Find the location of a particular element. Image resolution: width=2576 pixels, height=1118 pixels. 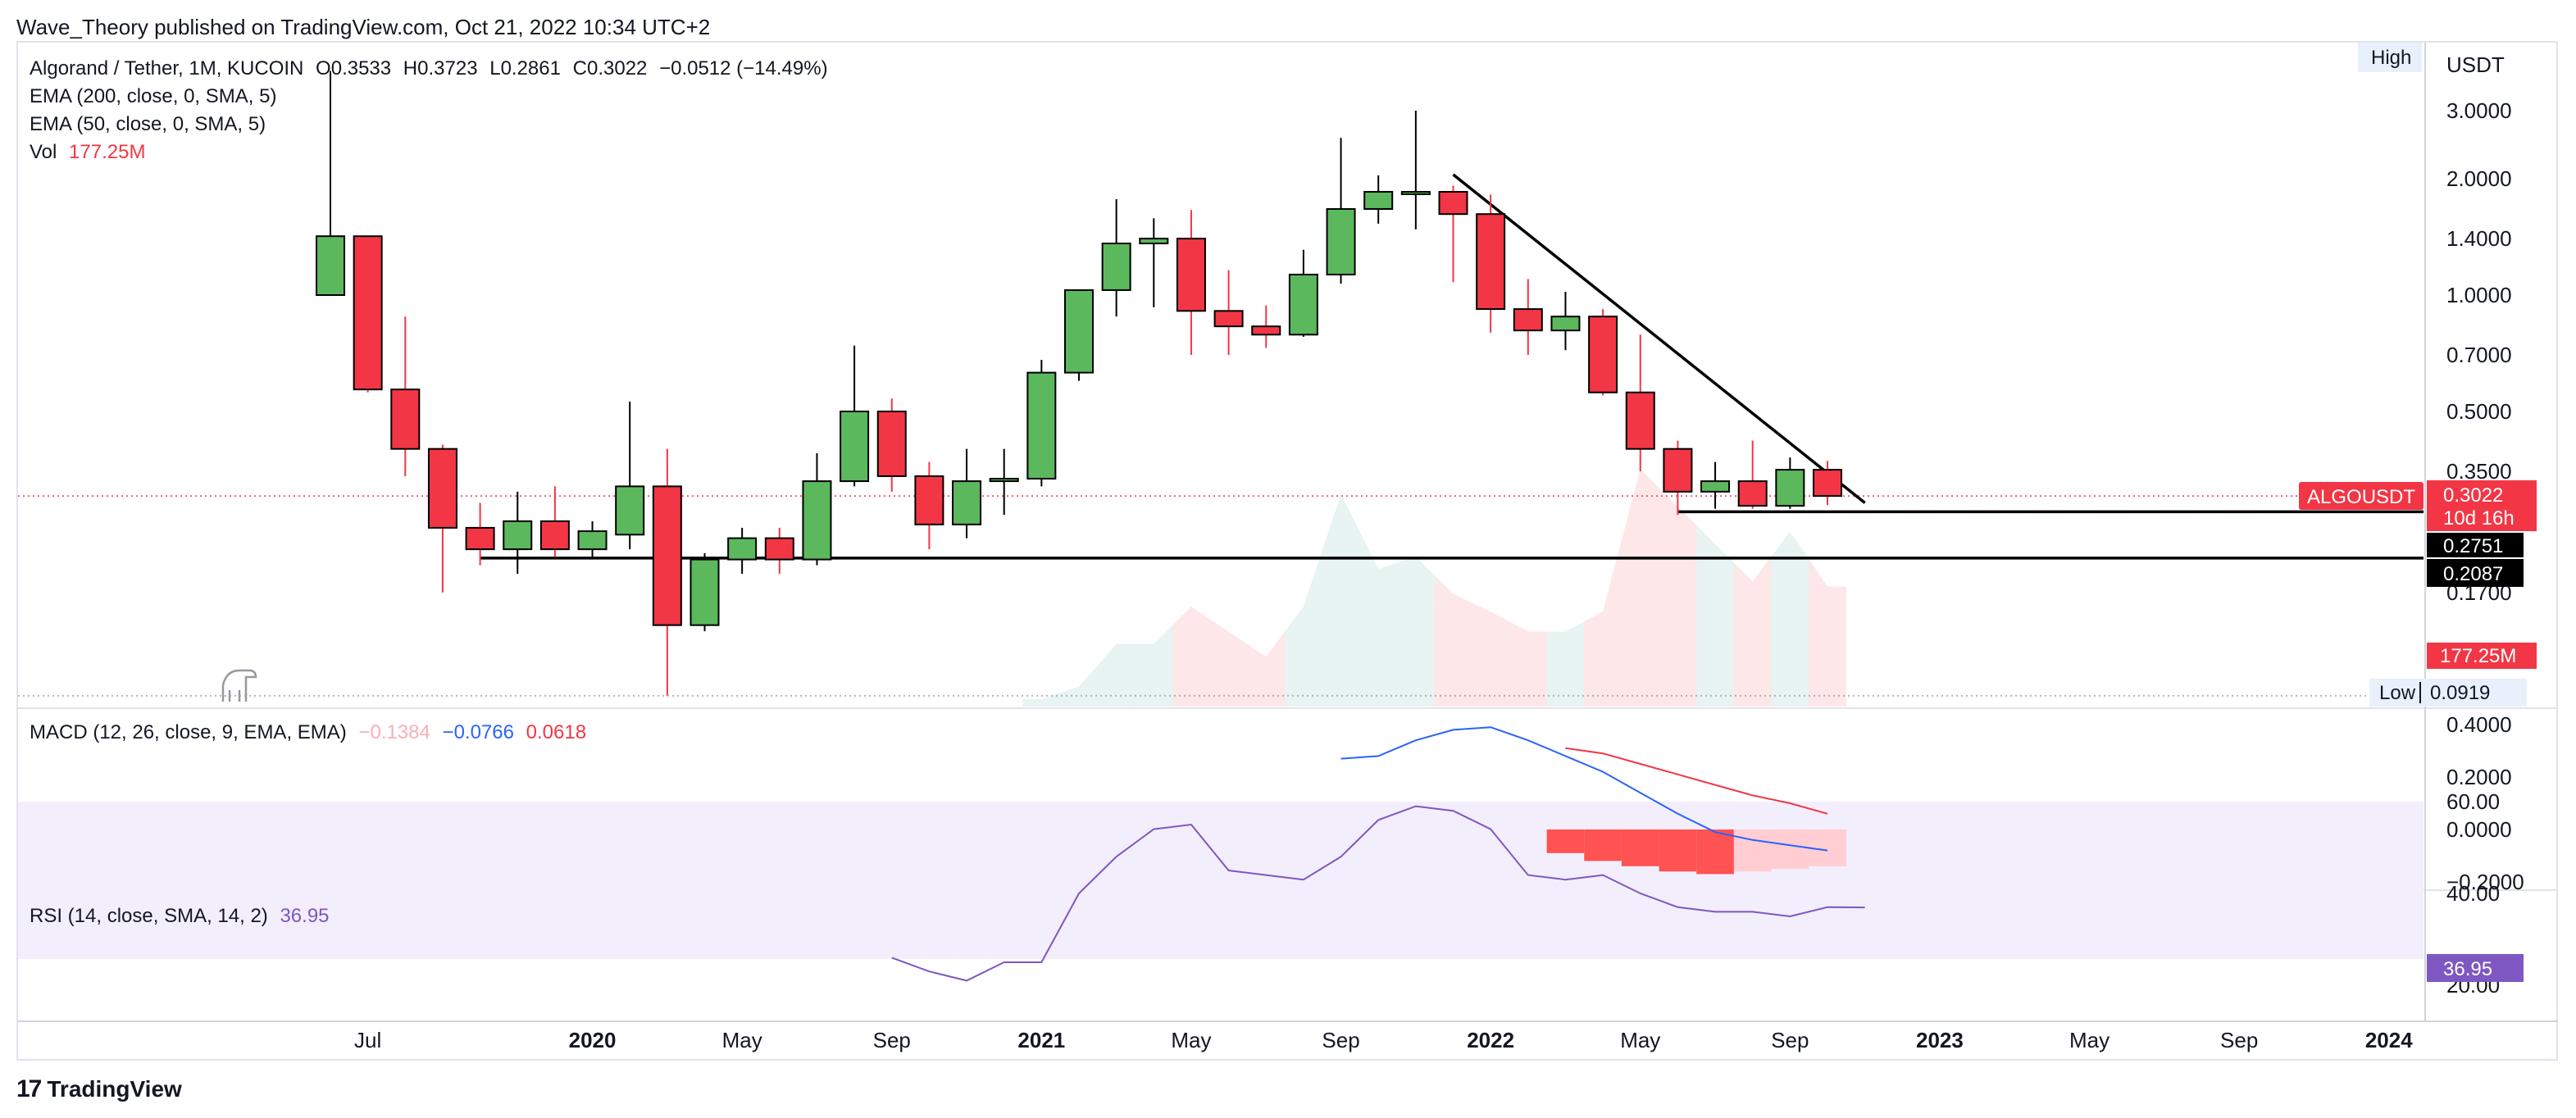

symbol-tag: ALGOUSDT is located at coordinates (2361, 497).